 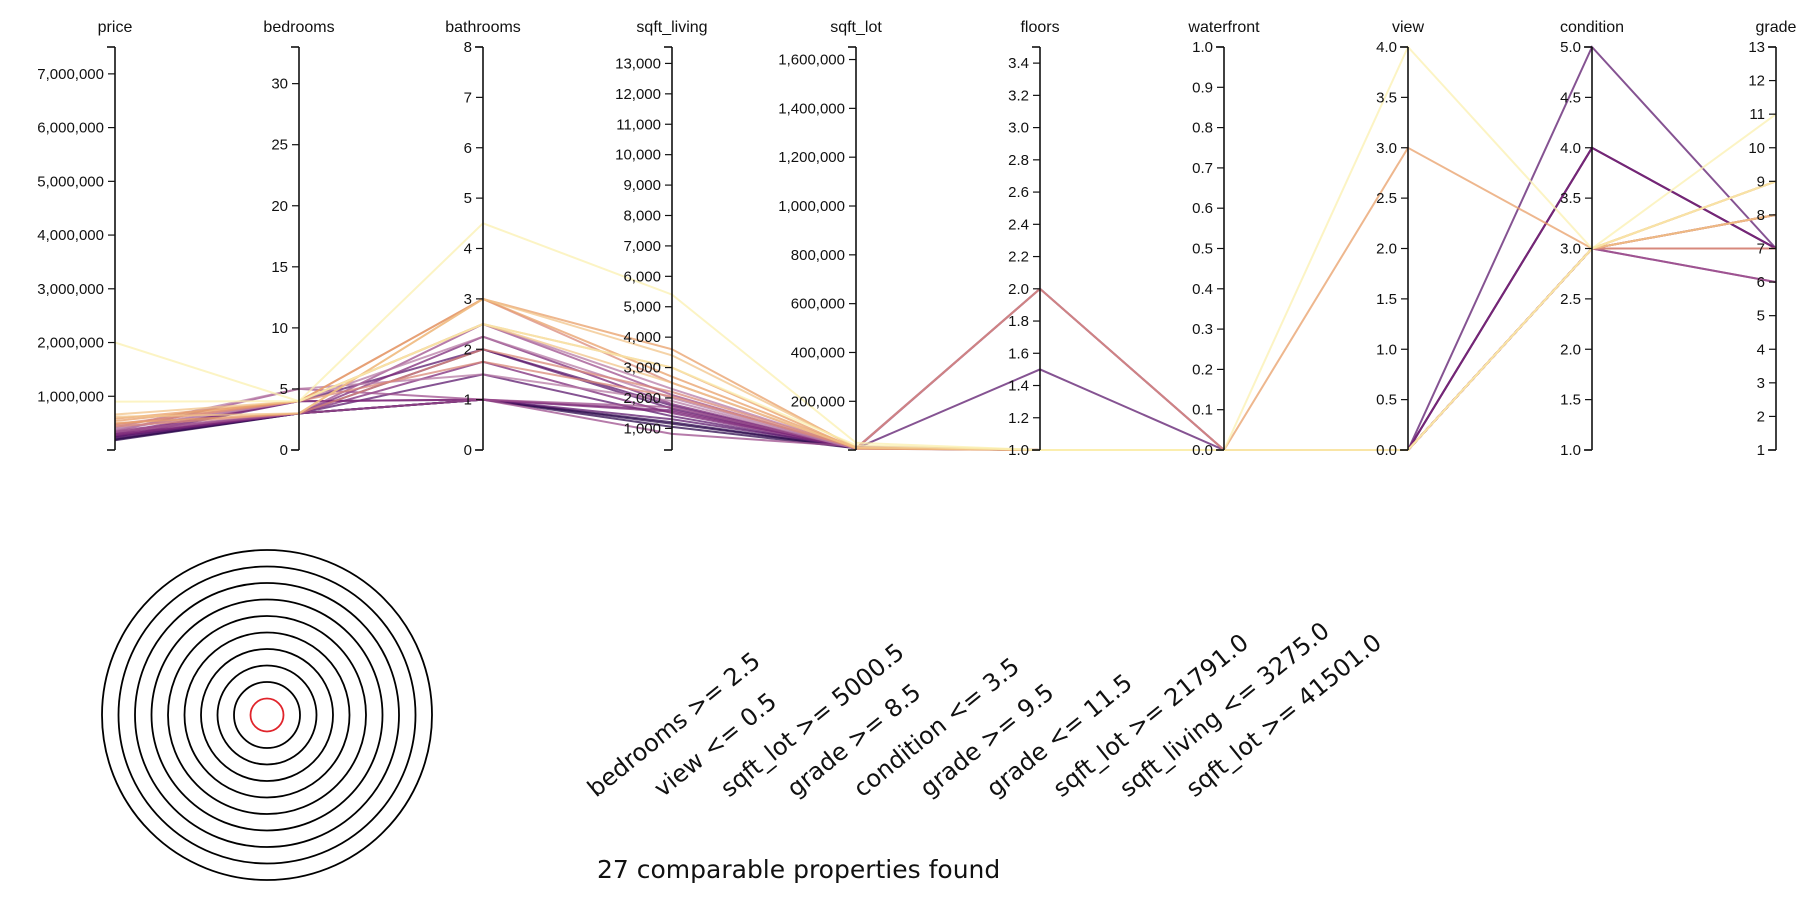 What do you see at coordinates (642, 185) in the screenshot?
I see `tick-label: 9,000` at bounding box center [642, 185].